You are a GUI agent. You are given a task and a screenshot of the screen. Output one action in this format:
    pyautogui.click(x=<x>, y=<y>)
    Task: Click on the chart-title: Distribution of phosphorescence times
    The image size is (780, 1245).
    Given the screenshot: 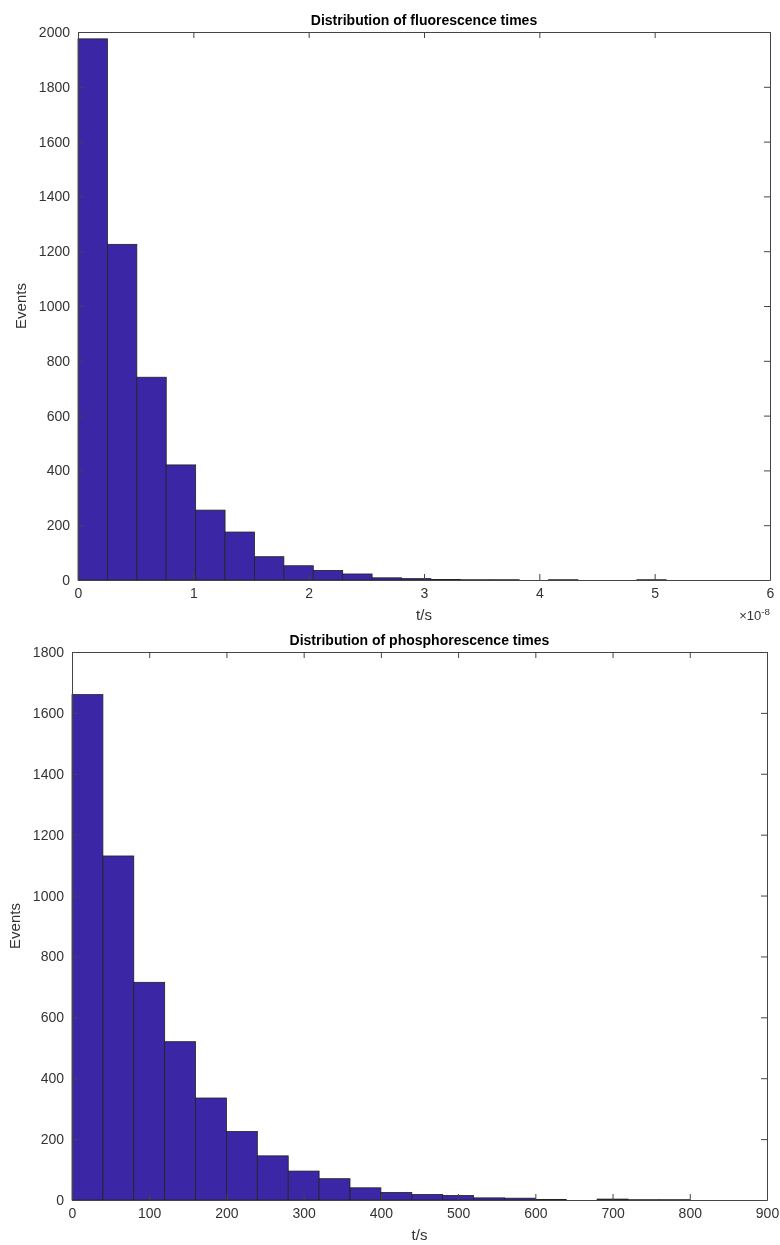 What is the action you would take?
    pyautogui.click(x=419, y=640)
    